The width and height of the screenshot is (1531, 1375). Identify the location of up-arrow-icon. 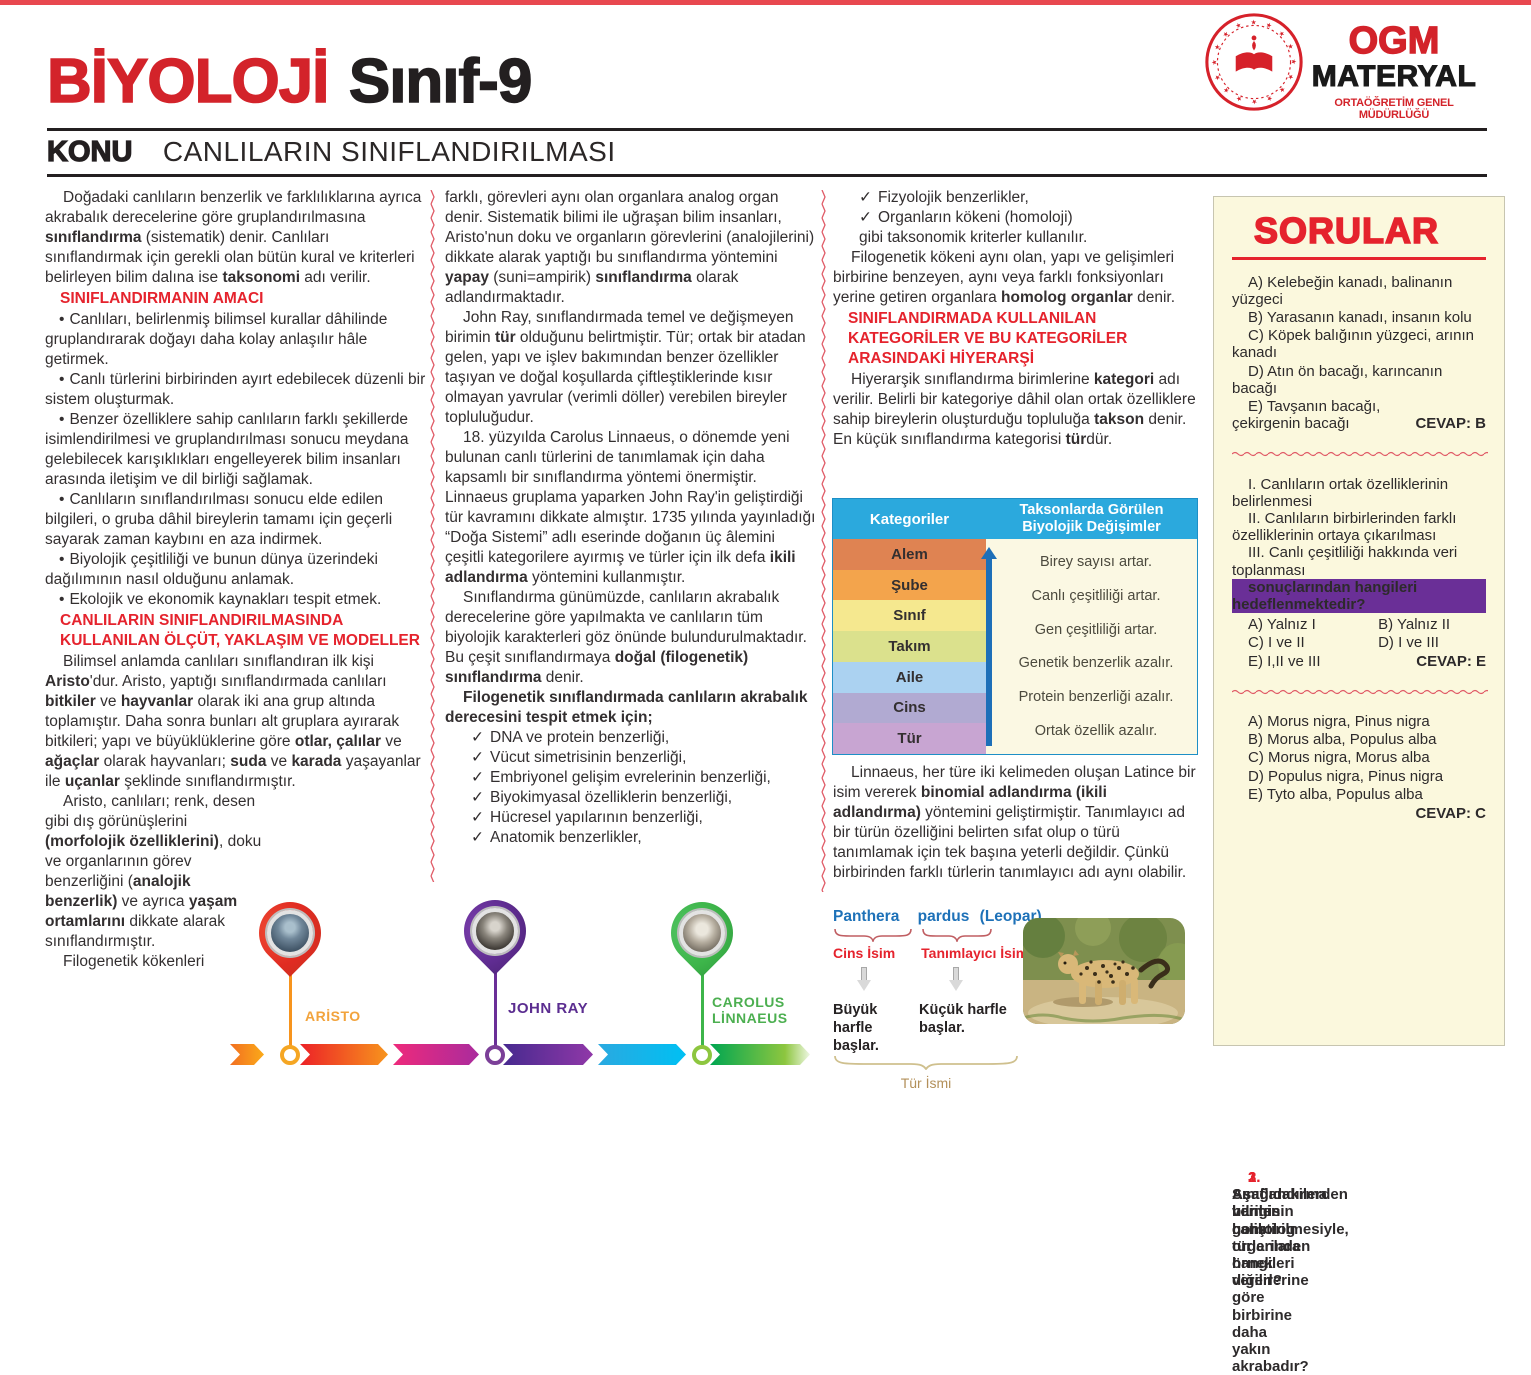
(989, 646).